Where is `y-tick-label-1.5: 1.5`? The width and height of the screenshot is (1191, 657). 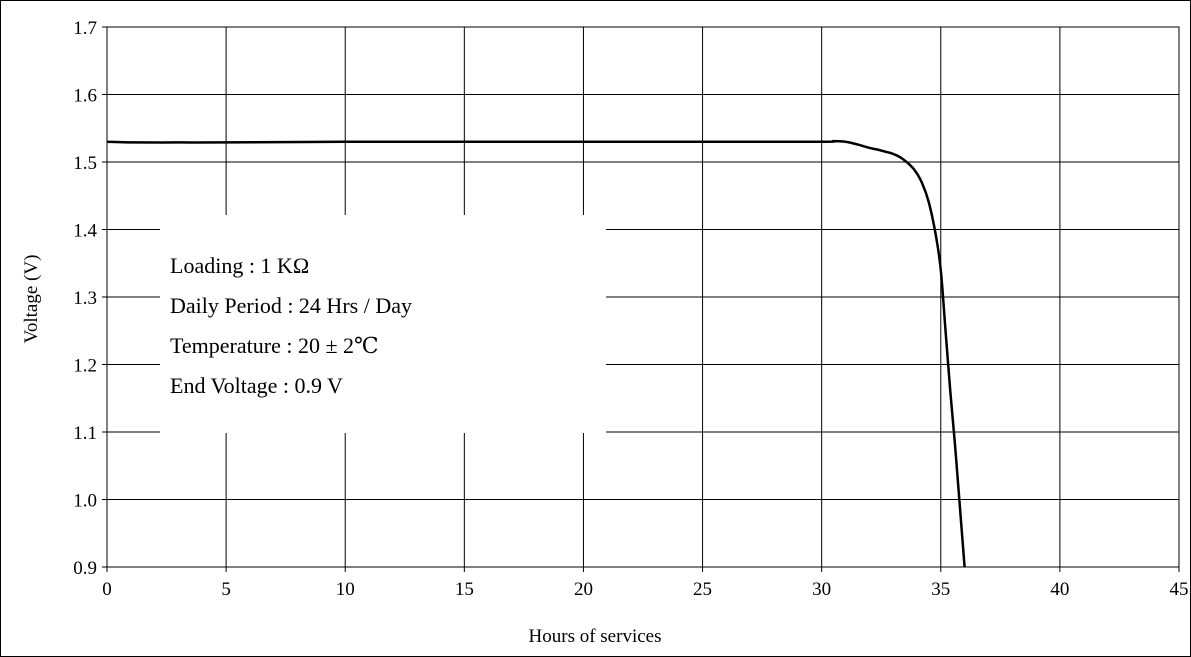 y-tick-label-1.5: 1.5 is located at coordinates (85, 163).